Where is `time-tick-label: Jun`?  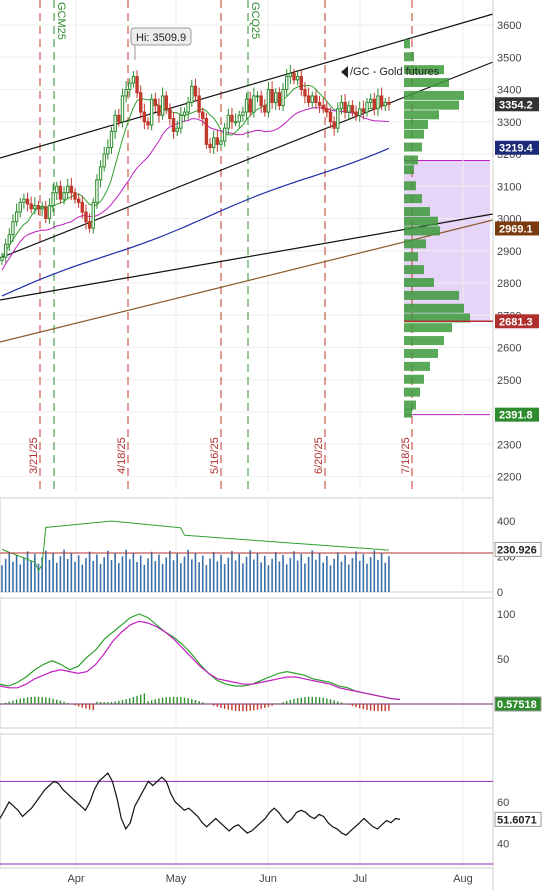 time-tick-label: Jun is located at coordinates (268, 879).